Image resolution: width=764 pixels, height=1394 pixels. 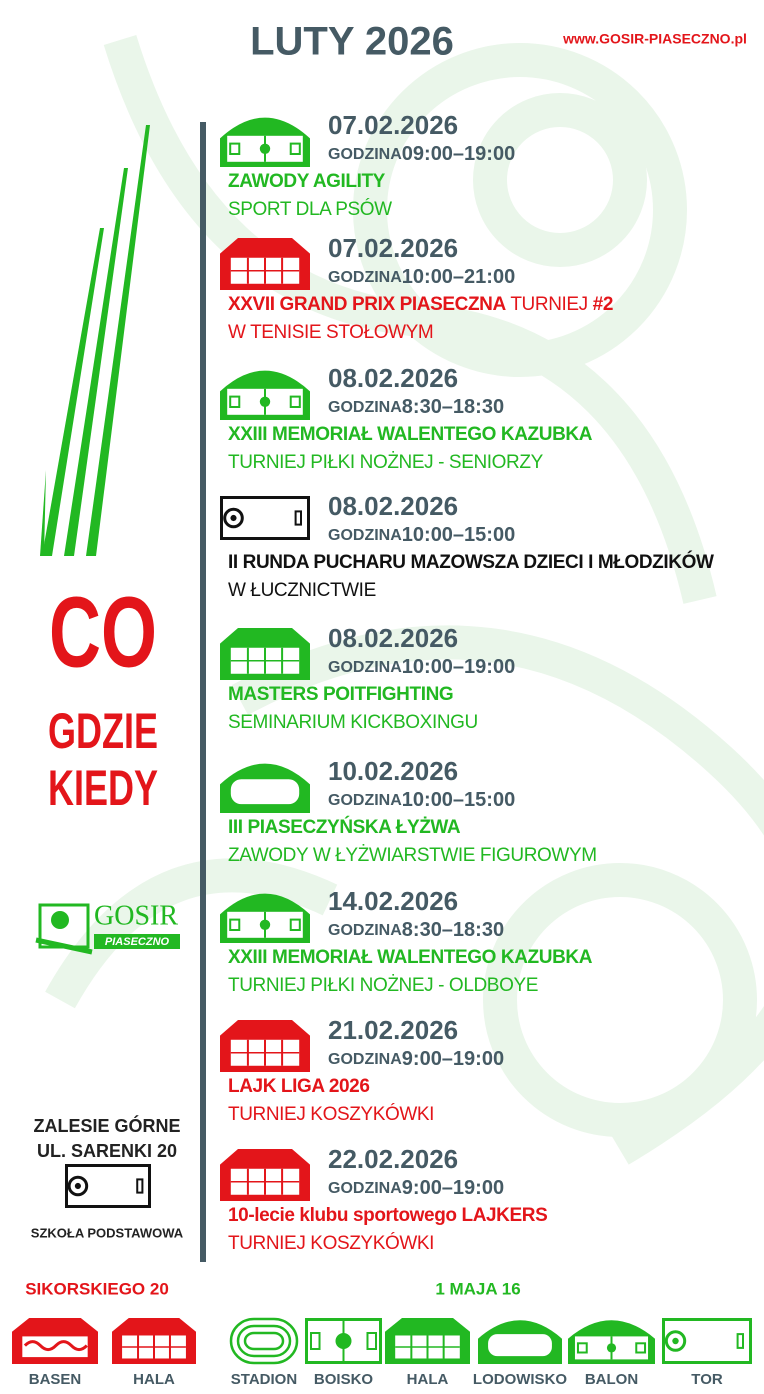 I want to click on event-title: 10-lecie klubu sportowego LAJKERS, so click(x=387, y=1215).